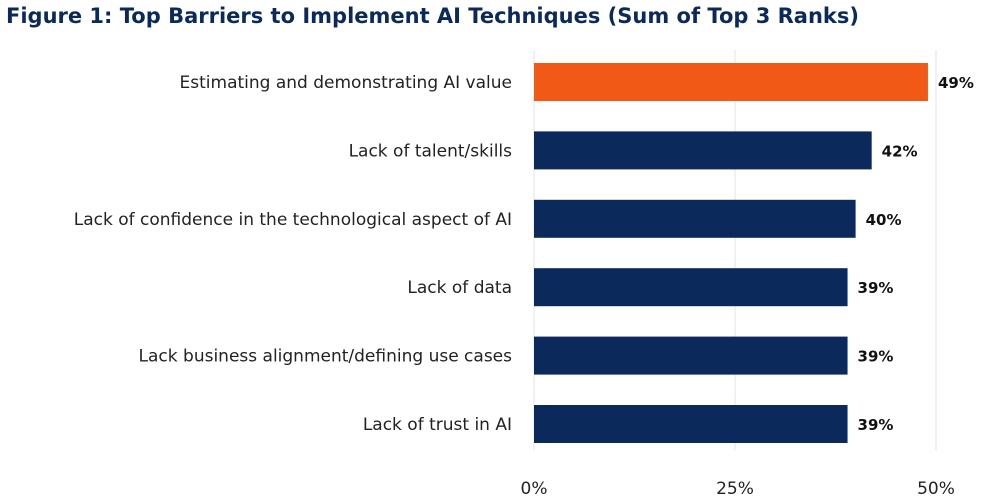  Describe the element at coordinates (735, 489) in the screenshot. I see `x-tick-label: 25%` at that location.